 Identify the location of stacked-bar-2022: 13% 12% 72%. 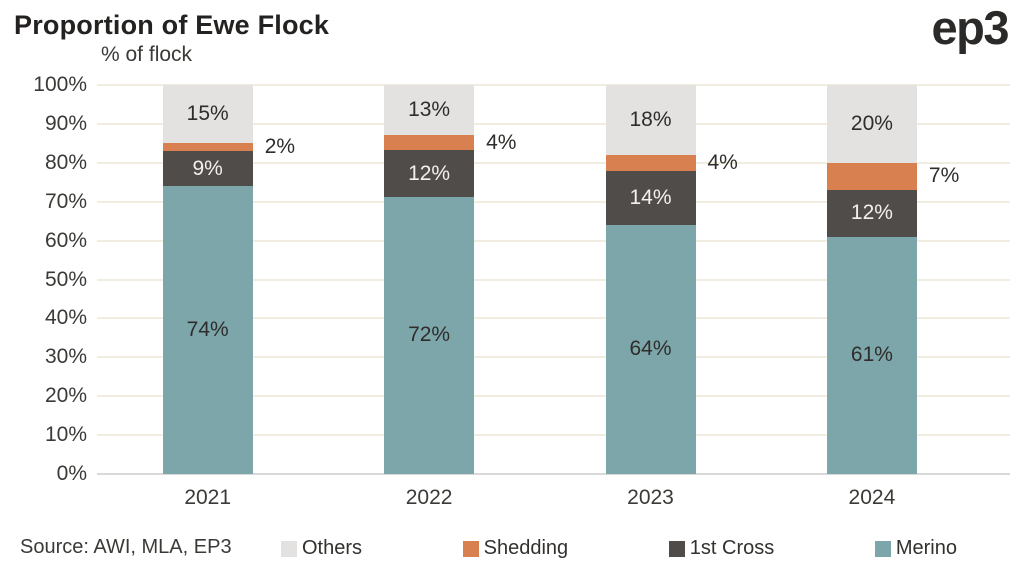
(429, 279).